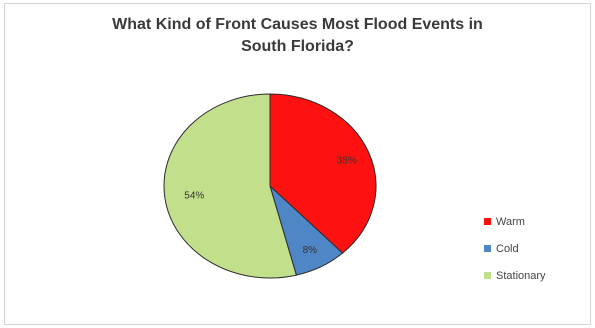  What do you see at coordinates (297, 46) in the screenshot?
I see `chart-title-line-2: South Florida?` at bounding box center [297, 46].